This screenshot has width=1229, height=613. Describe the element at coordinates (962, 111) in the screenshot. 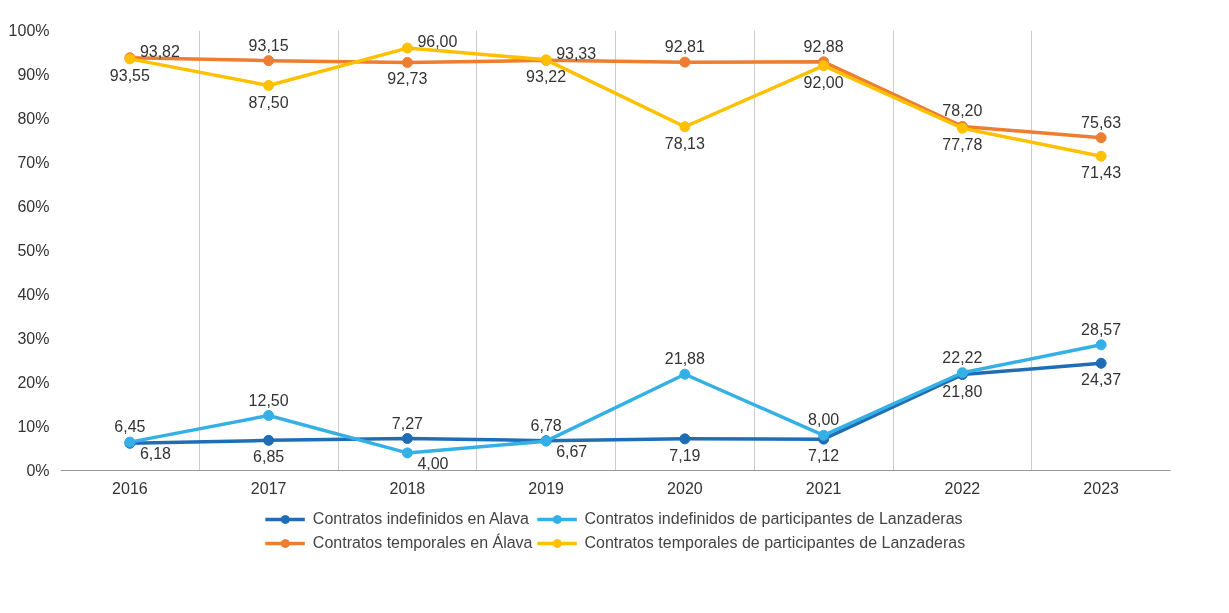

I see `data-label: 78,20` at that location.